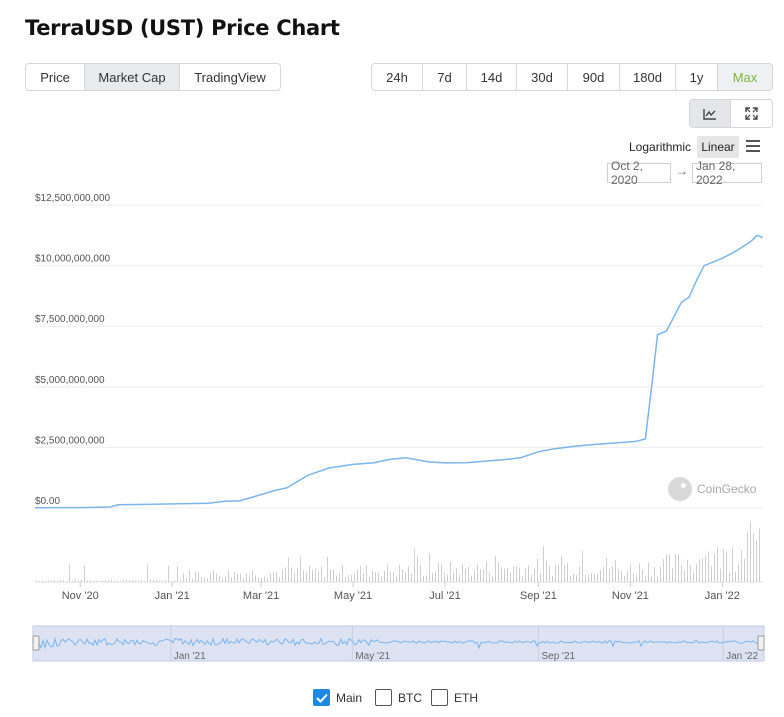  I want to click on watermark-text: CoinGecko, so click(727, 489).